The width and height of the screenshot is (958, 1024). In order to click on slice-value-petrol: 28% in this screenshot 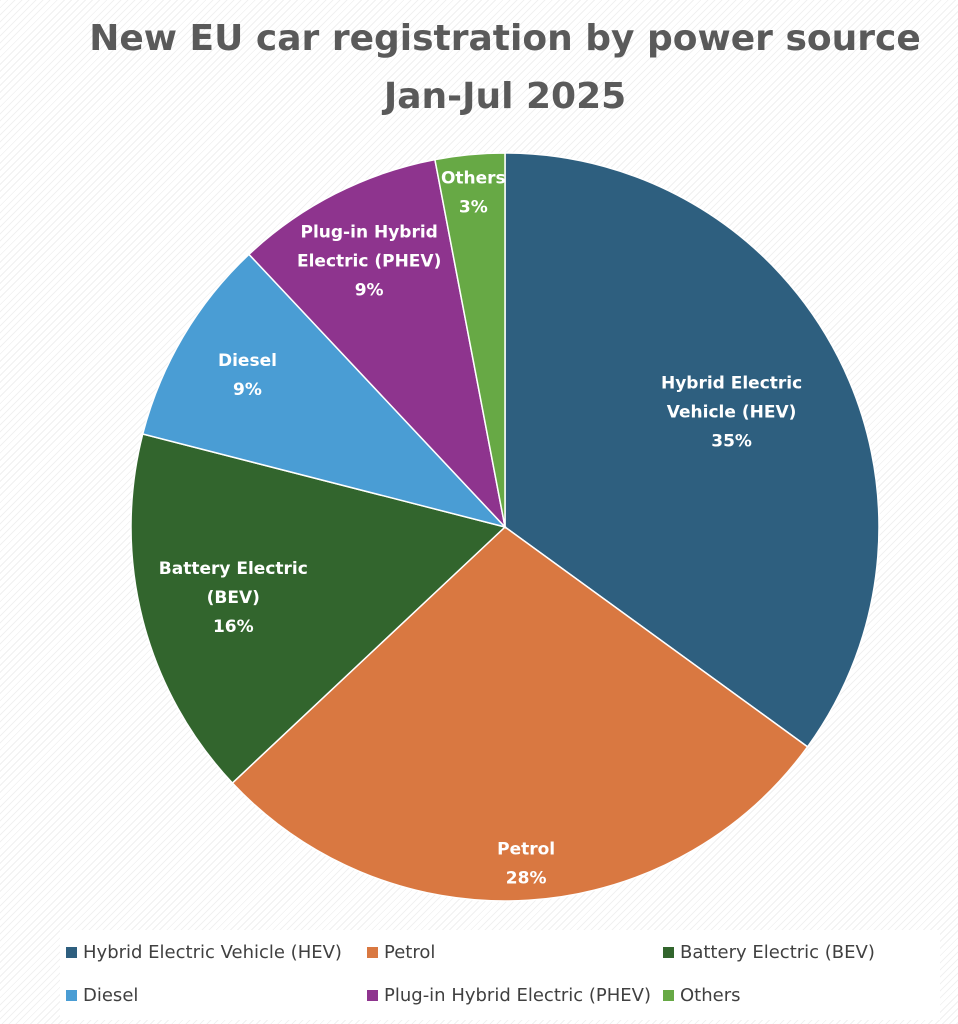, I will do `click(526, 878)`.